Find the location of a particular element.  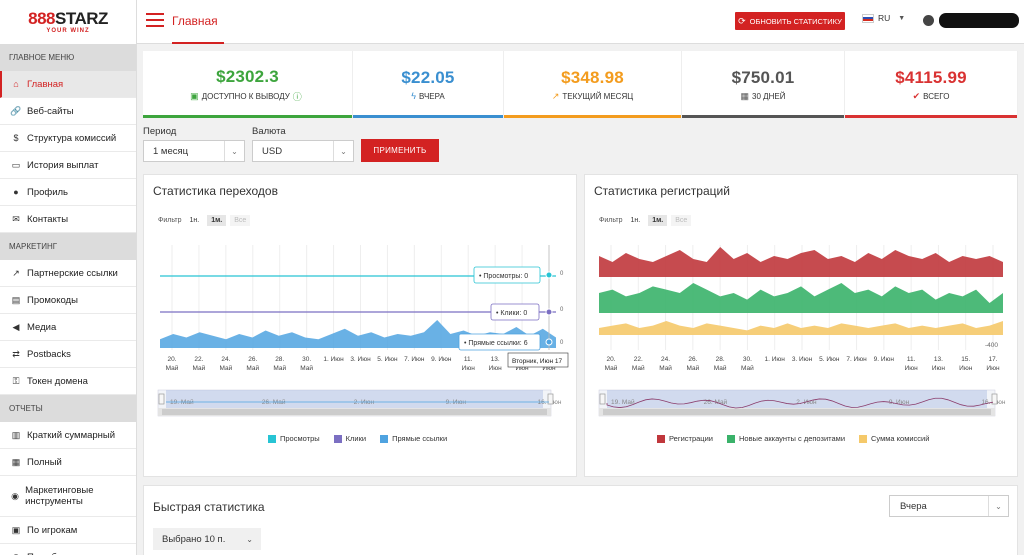

stat-value: $22.05 is located at coordinates (428, 77).